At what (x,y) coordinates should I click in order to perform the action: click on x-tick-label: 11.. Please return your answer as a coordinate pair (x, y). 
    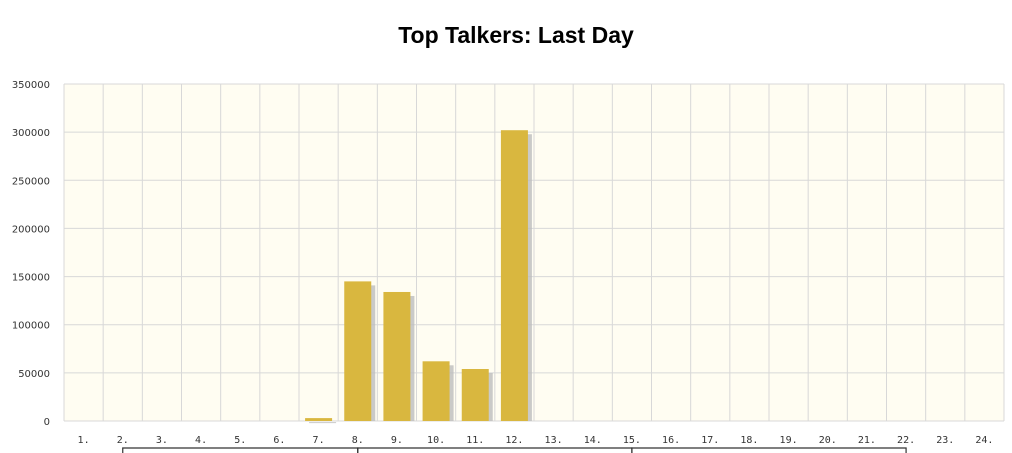
    Looking at the image, I should click on (475, 440).